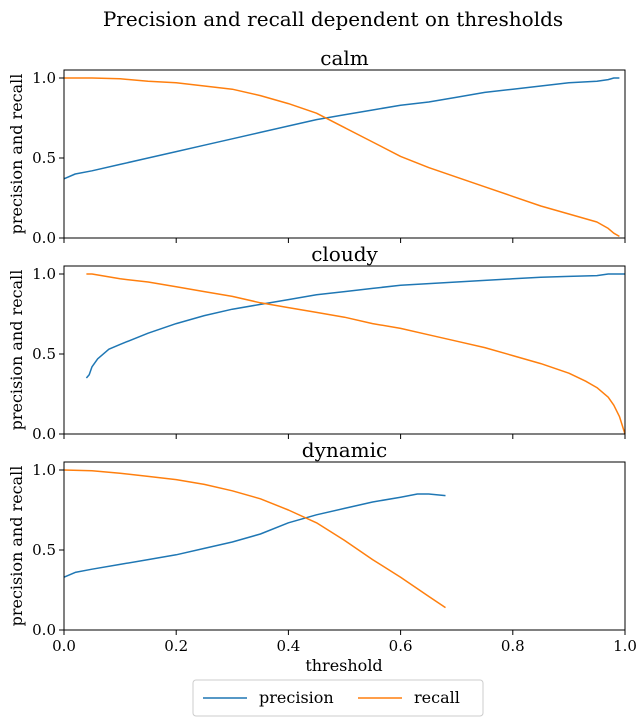 Image resolution: width=638 pixels, height=719 pixels. Describe the element at coordinates (64, 646) in the screenshot. I see `x-tick-label: 0.0` at that location.